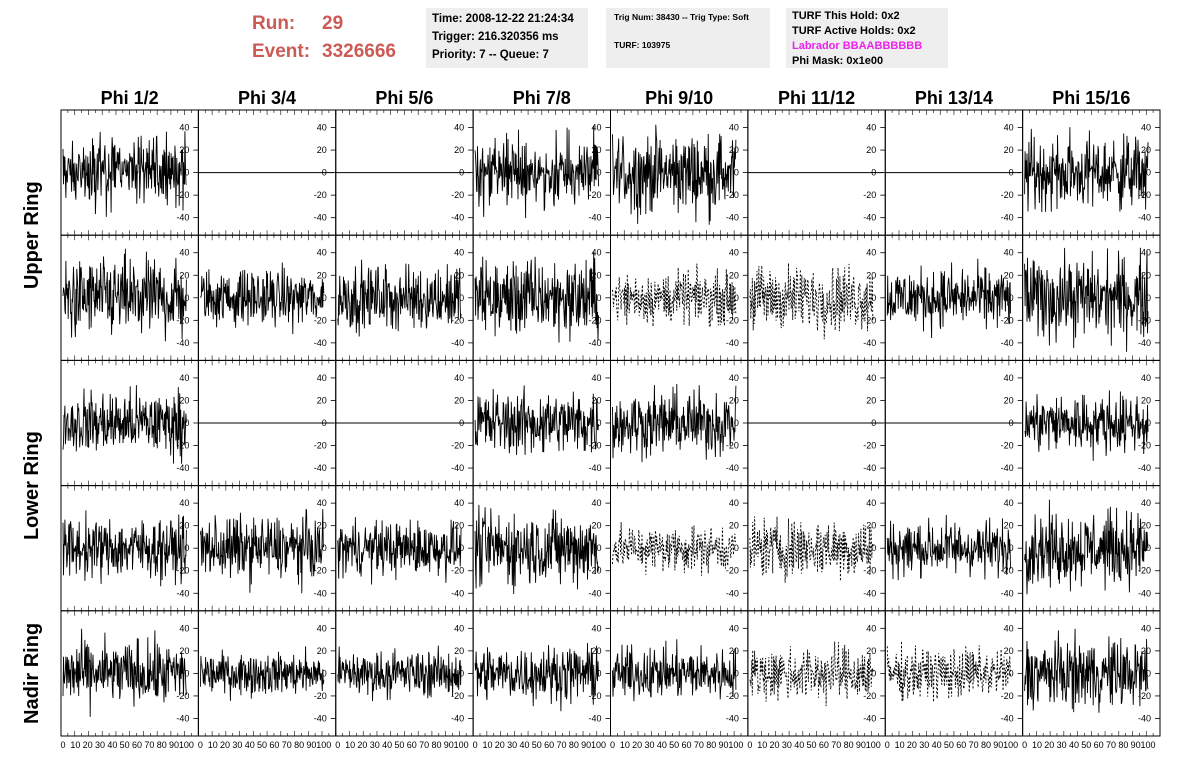 This screenshot has height=772, width=1196. Describe the element at coordinates (436, 745) in the screenshot. I see `x-tick-label: 80` at that location.